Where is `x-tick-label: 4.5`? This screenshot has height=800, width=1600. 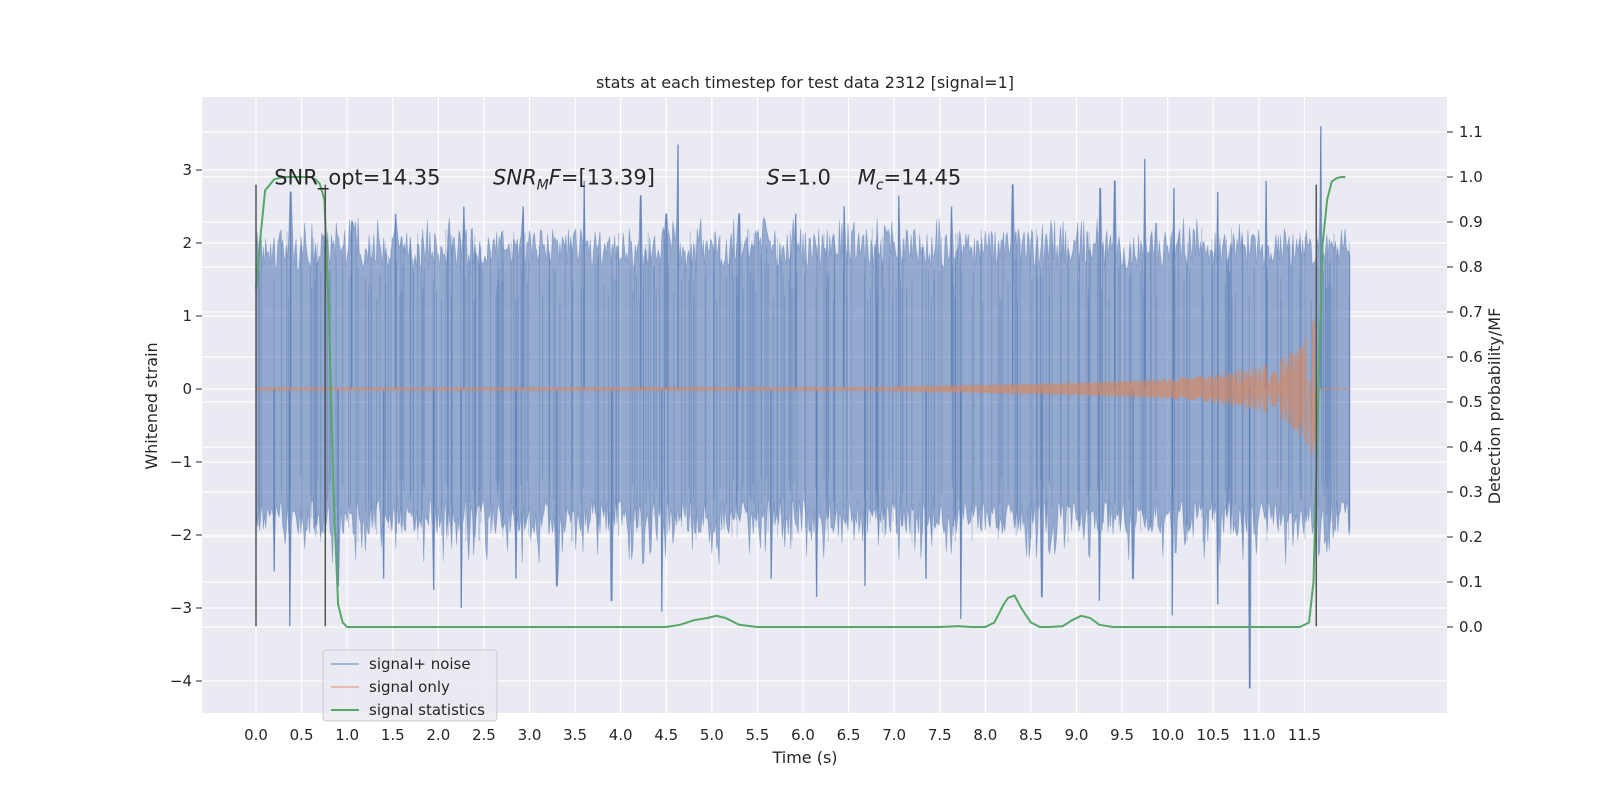 x-tick-label: 4.5 is located at coordinates (666, 735).